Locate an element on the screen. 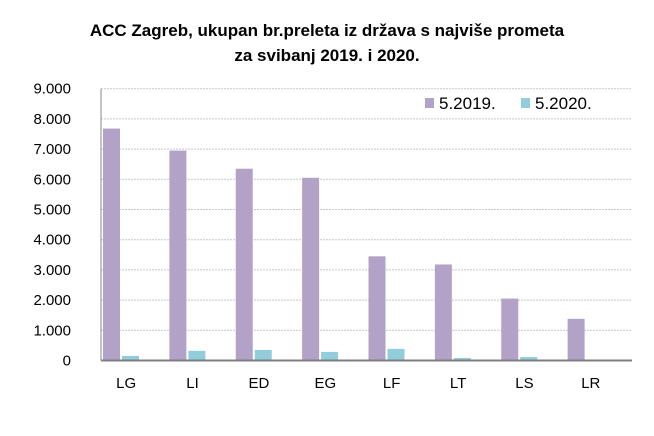 The width and height of the screenshot is (654, 436). x-tick-label: LR is located at coordinates (590, 383).